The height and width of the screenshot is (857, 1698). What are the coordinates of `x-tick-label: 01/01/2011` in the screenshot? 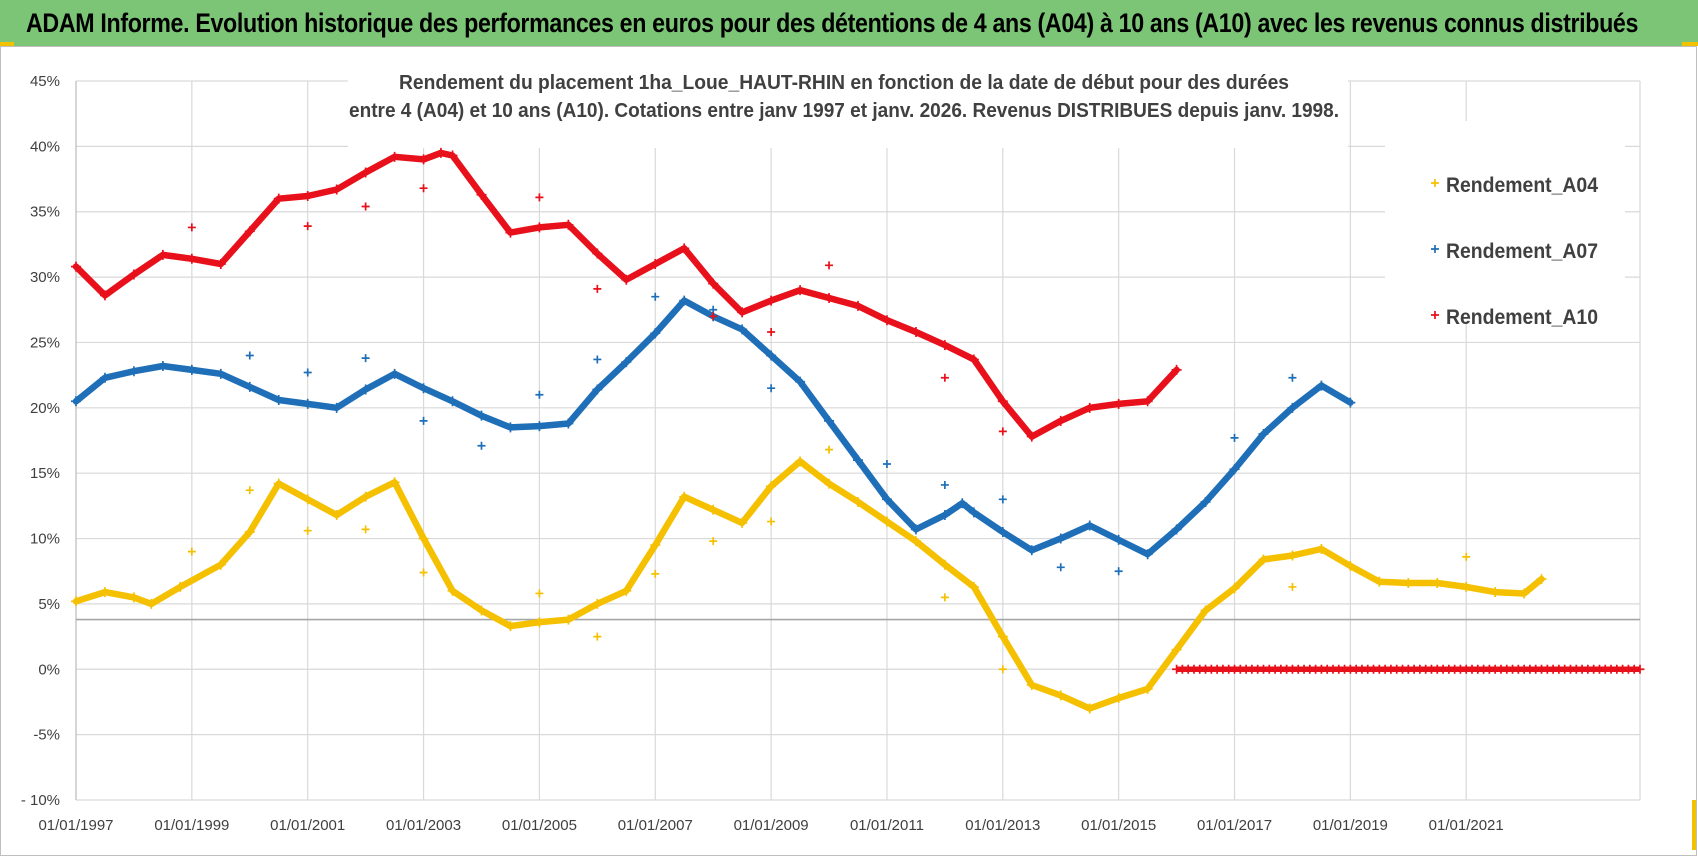 It's located at (887, 825).